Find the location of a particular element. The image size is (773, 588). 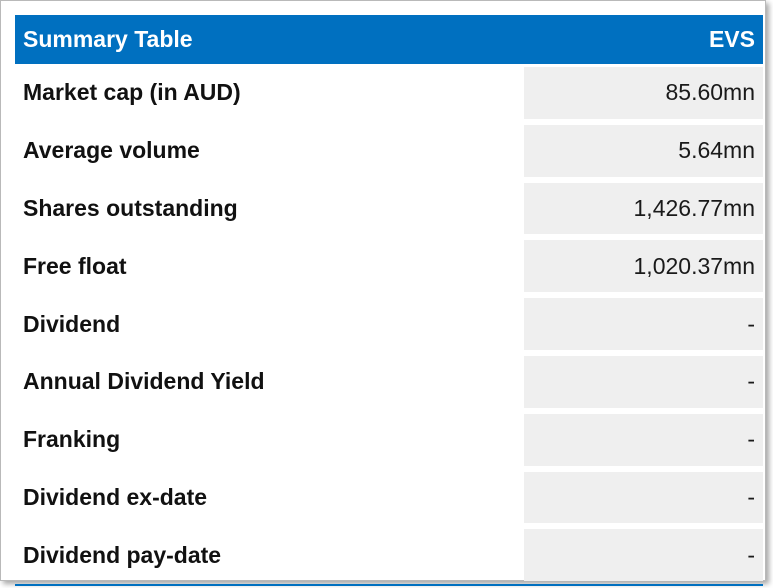

table-row-dividend-ex-date: Dividend ex-date - is located at coordinates (389, 498).